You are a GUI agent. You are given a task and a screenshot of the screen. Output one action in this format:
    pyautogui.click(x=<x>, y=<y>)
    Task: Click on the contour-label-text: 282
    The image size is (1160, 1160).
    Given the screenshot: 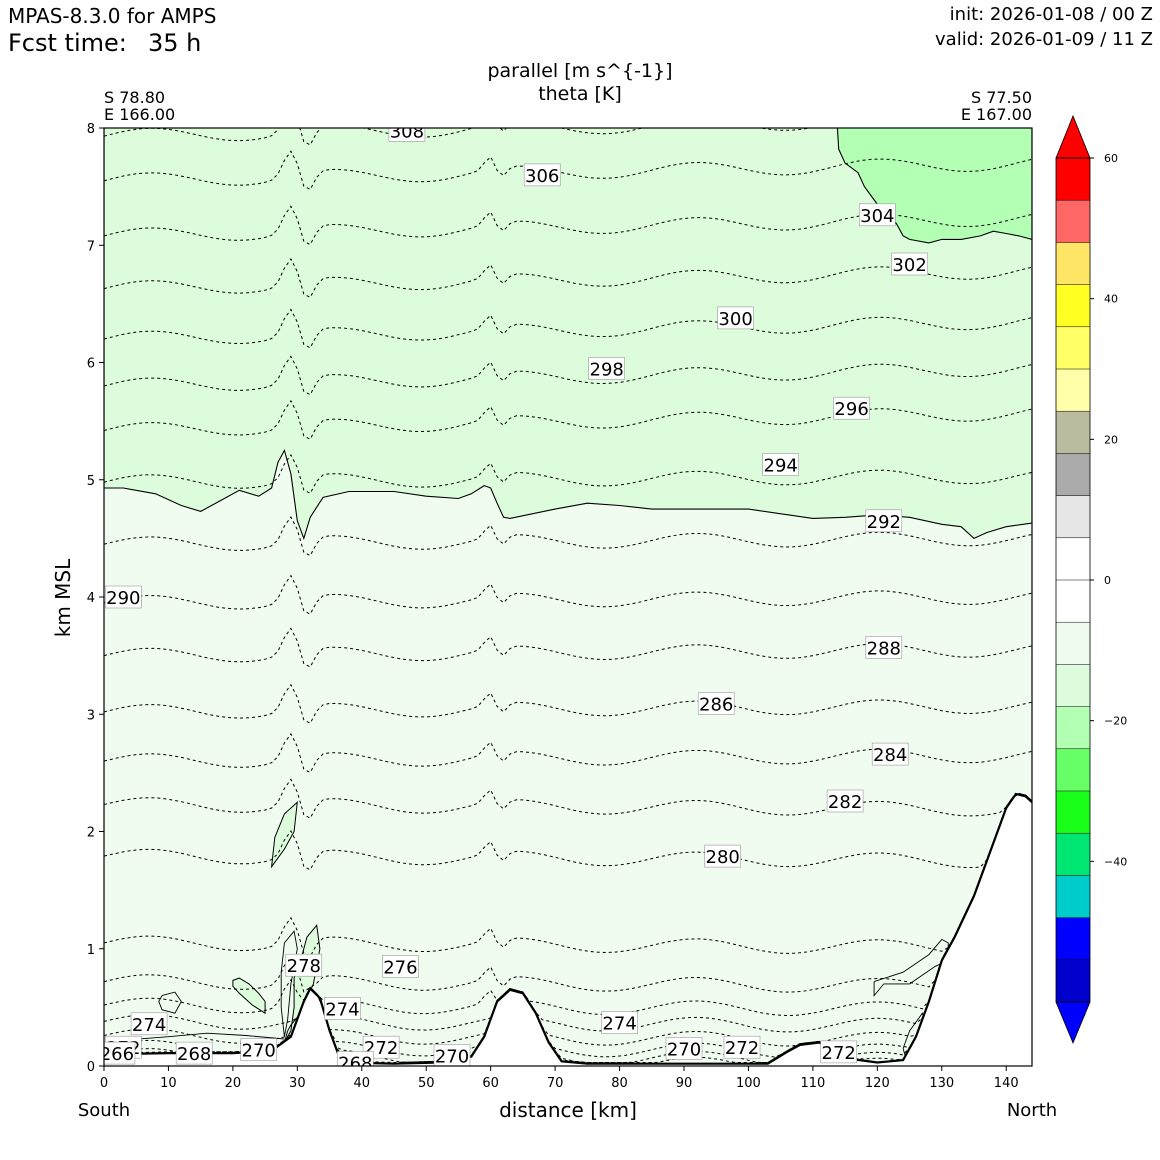 What is the action you would take?
    pyautogui.click(x=845, y=802)
    